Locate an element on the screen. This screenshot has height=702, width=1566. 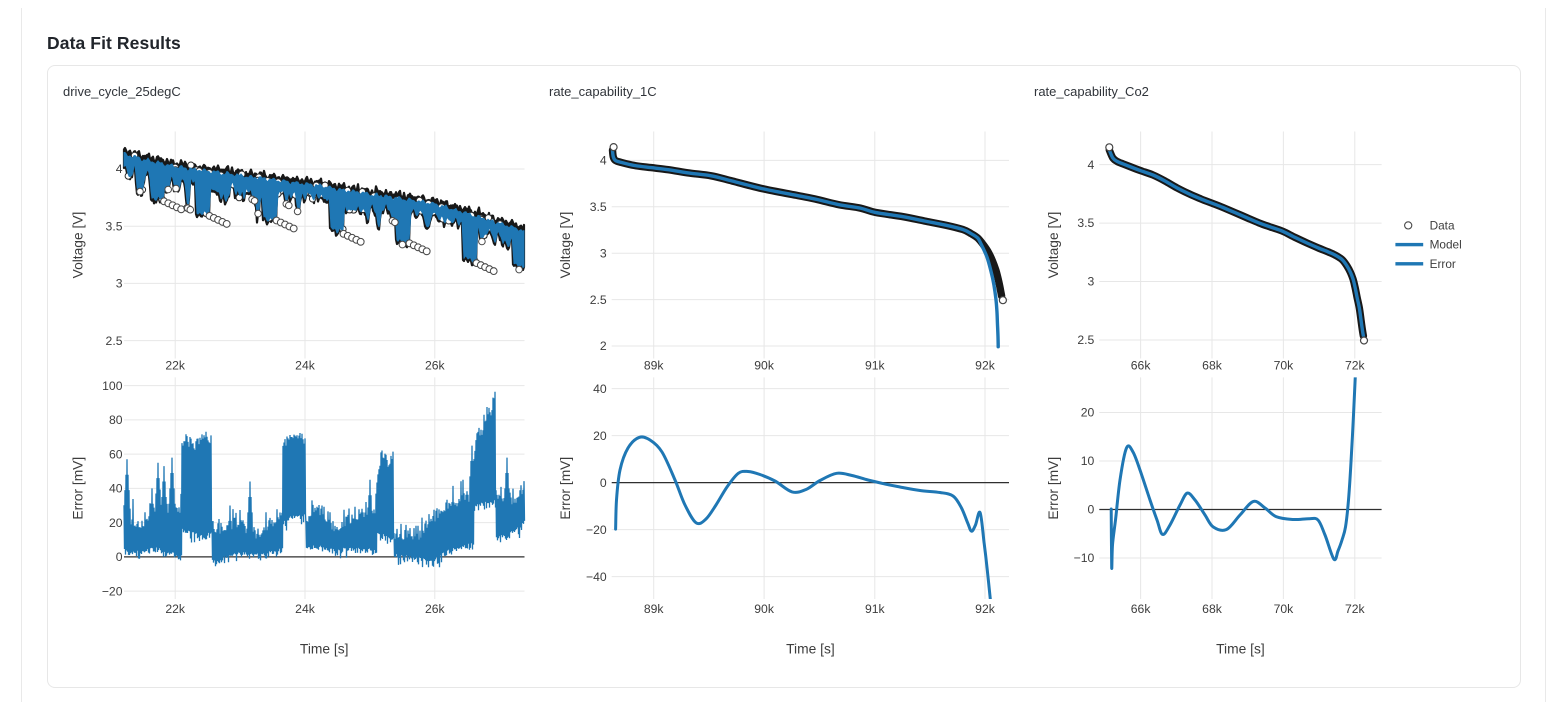
svg-text: 10 is located at coordinates (1088, 461).